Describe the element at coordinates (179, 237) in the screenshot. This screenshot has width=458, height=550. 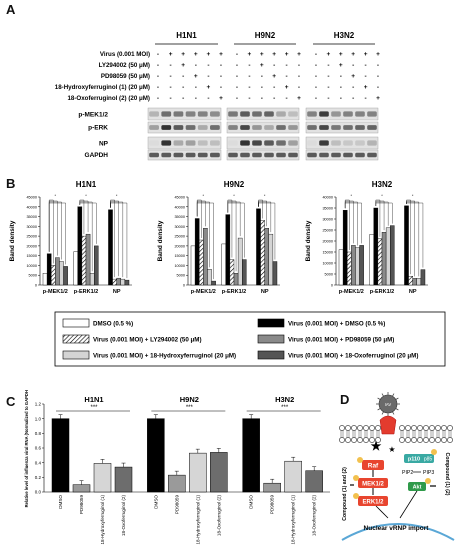
I see `y-tick-label: 25000` at that location.